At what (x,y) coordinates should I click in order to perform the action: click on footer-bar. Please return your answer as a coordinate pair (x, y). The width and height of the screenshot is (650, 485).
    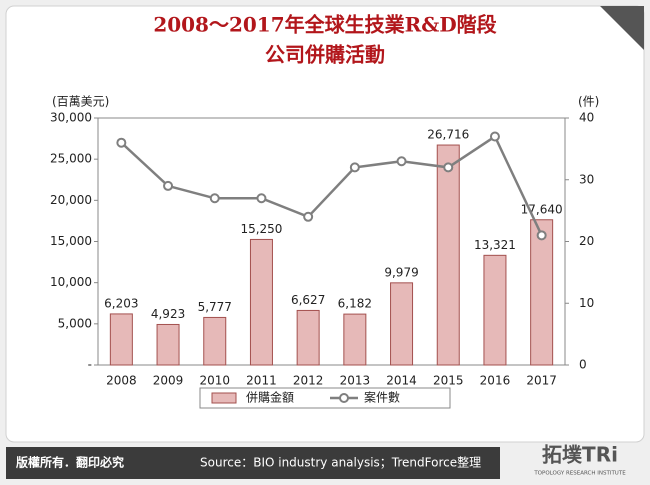
    Looking at the image, I should click on (253, 463).